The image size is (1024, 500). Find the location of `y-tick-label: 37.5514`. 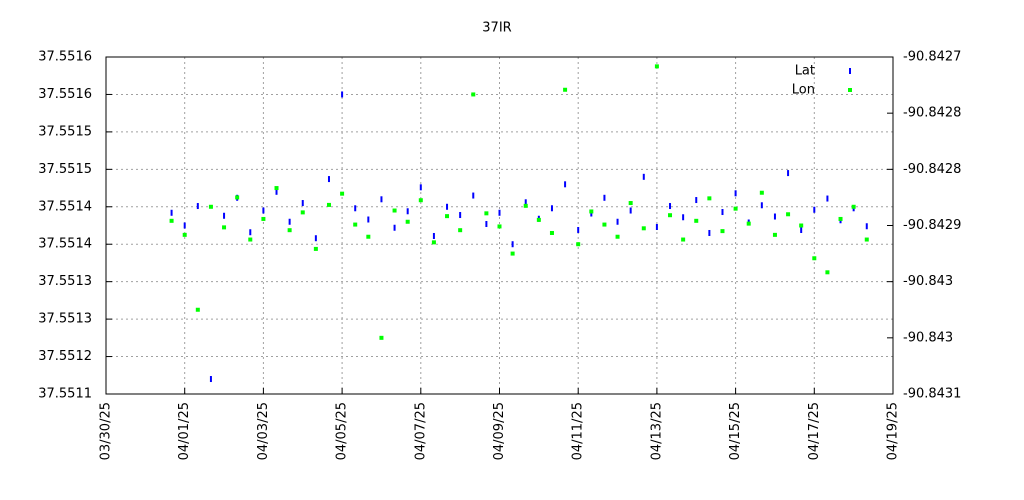

y-tick-label: 37.5514 is located at coordinates (65, 206).